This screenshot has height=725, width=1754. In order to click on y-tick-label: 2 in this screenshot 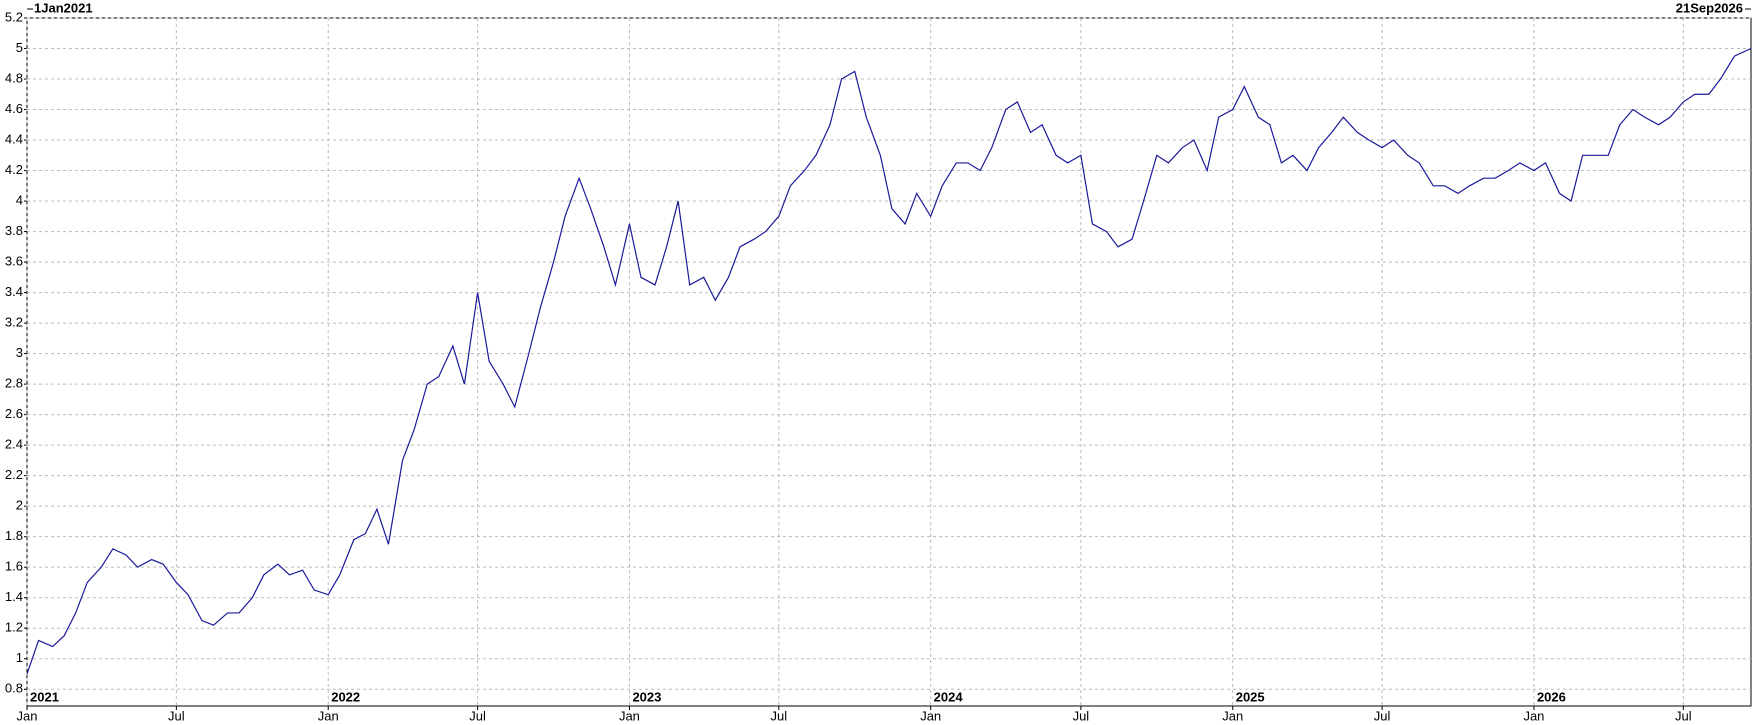, I will do `click(19, 505)`.